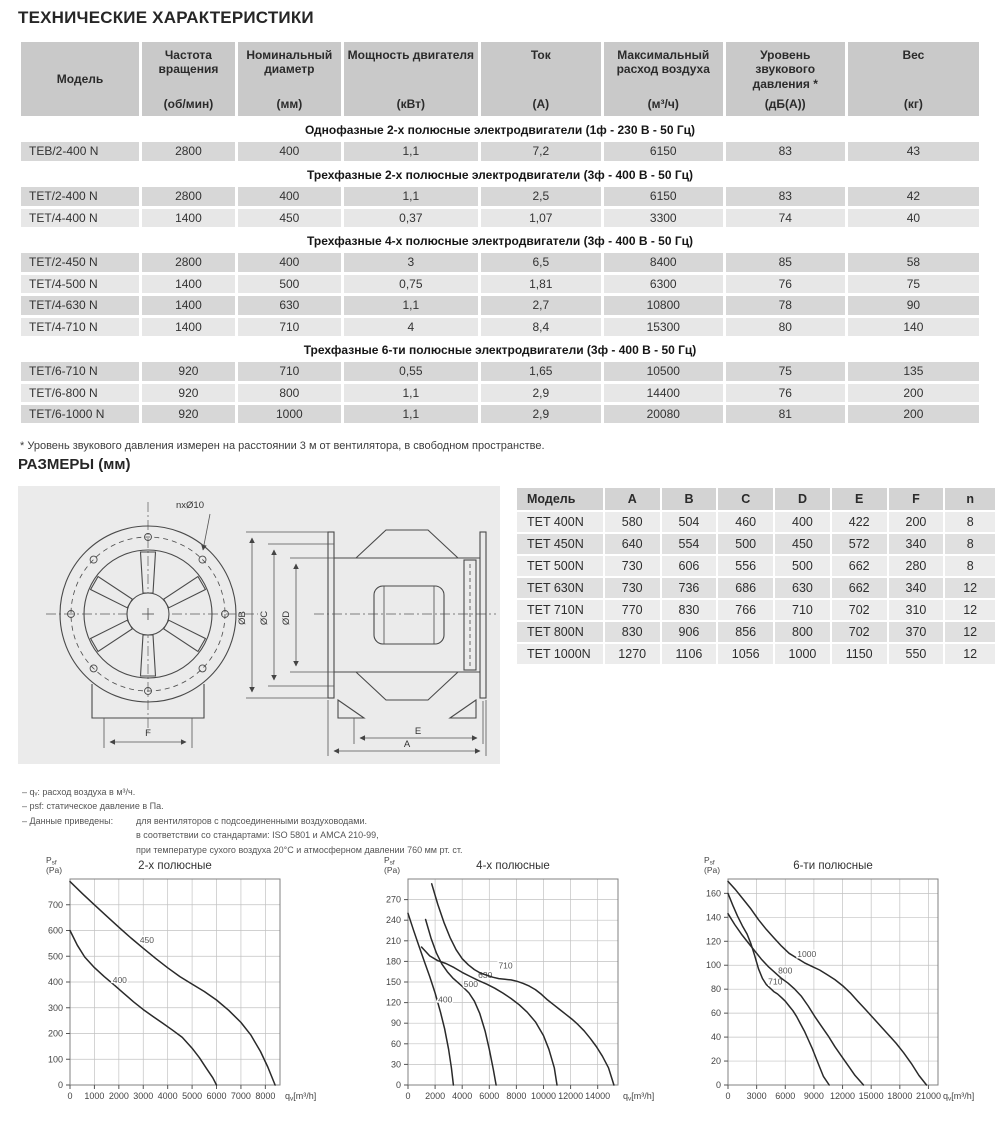  Describe the element at coordinates (241, 1096) in the screenshot. I see `x-tick-label: 7000` at that location.